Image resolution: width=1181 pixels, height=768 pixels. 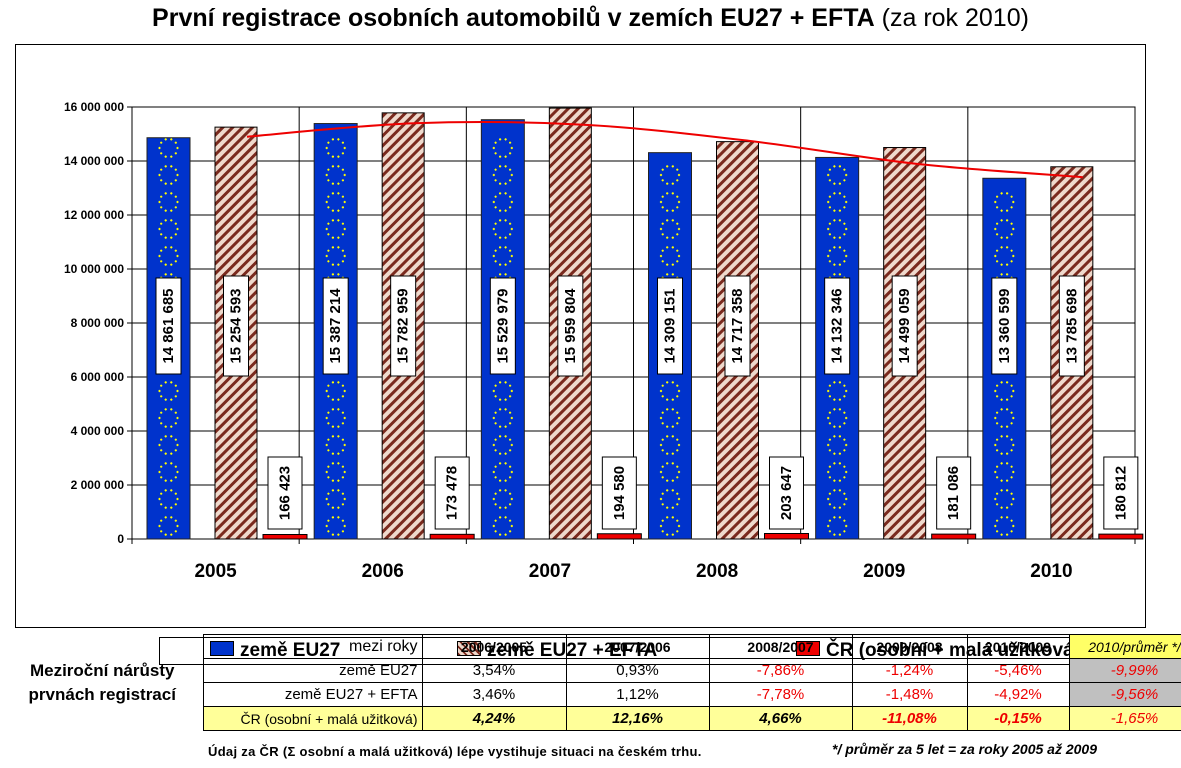 What do you see at coordinates (94, 107) in the screenshot?
I see `y-tick-label: 16 000 000` at bounding box center [94, 107].